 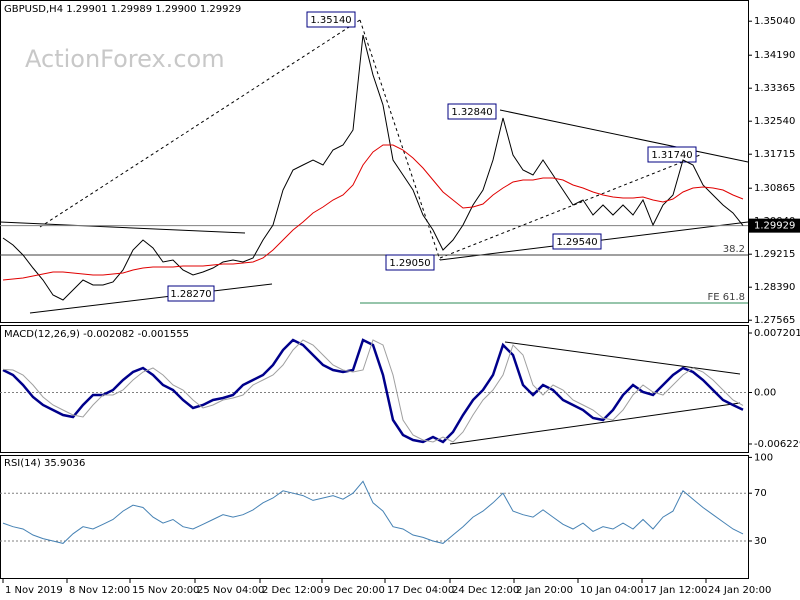 I want to click on y-tick-label: 0.007201, so click(x=777, y=333).